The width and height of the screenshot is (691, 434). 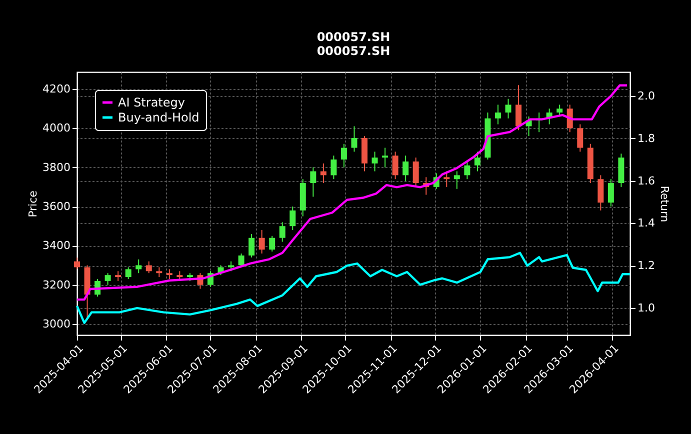 I want to click on chart-title: 000057.SH, so click(x=353, y=37).